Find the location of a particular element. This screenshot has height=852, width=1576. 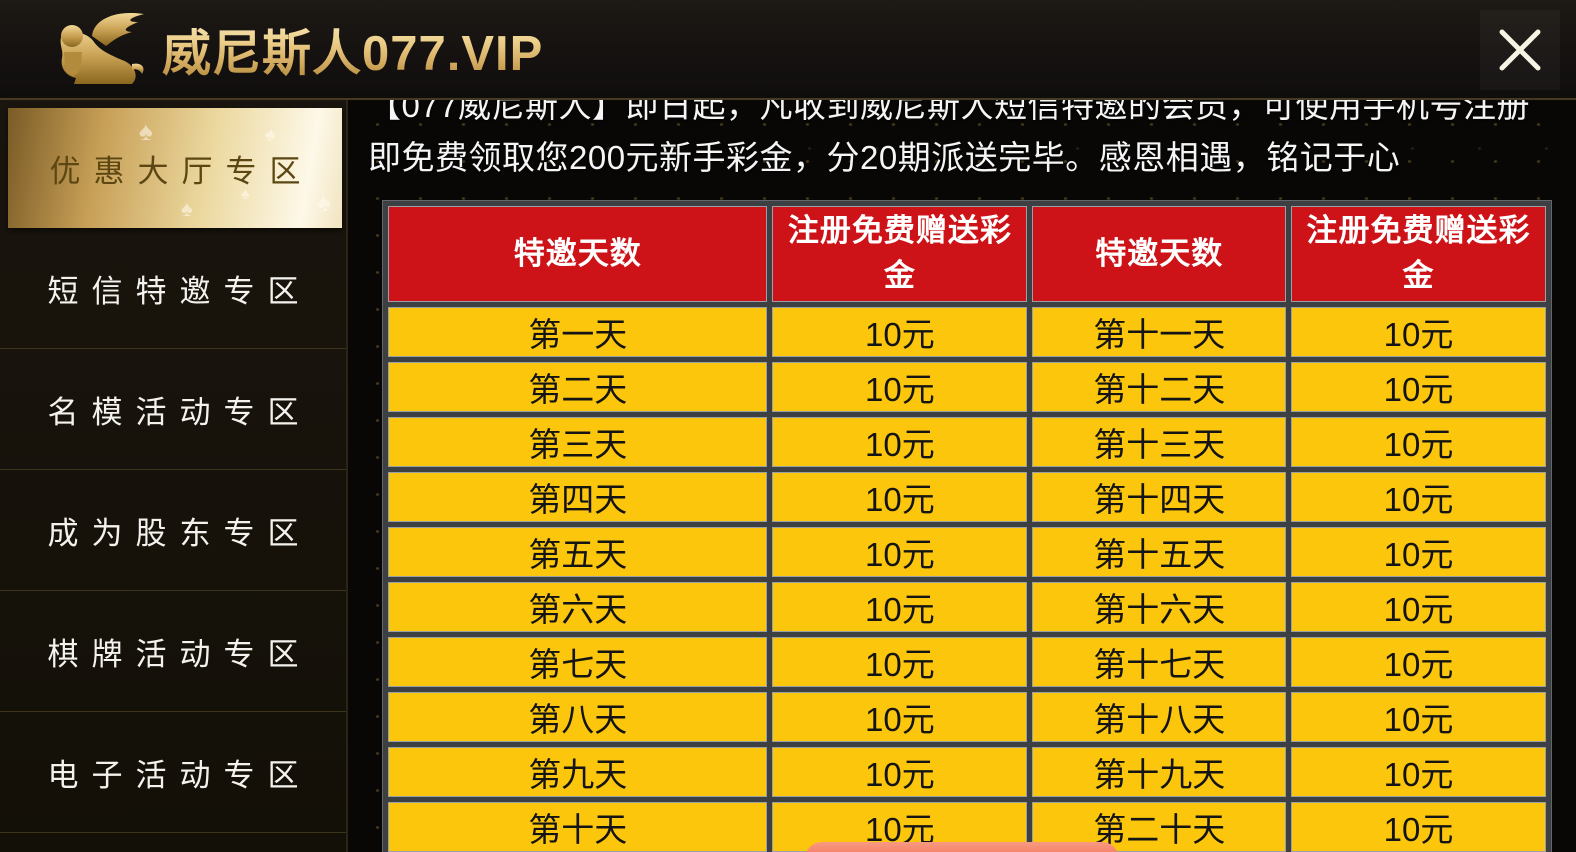

winged-lion-logo-icon is located at coordinates (102, 48).